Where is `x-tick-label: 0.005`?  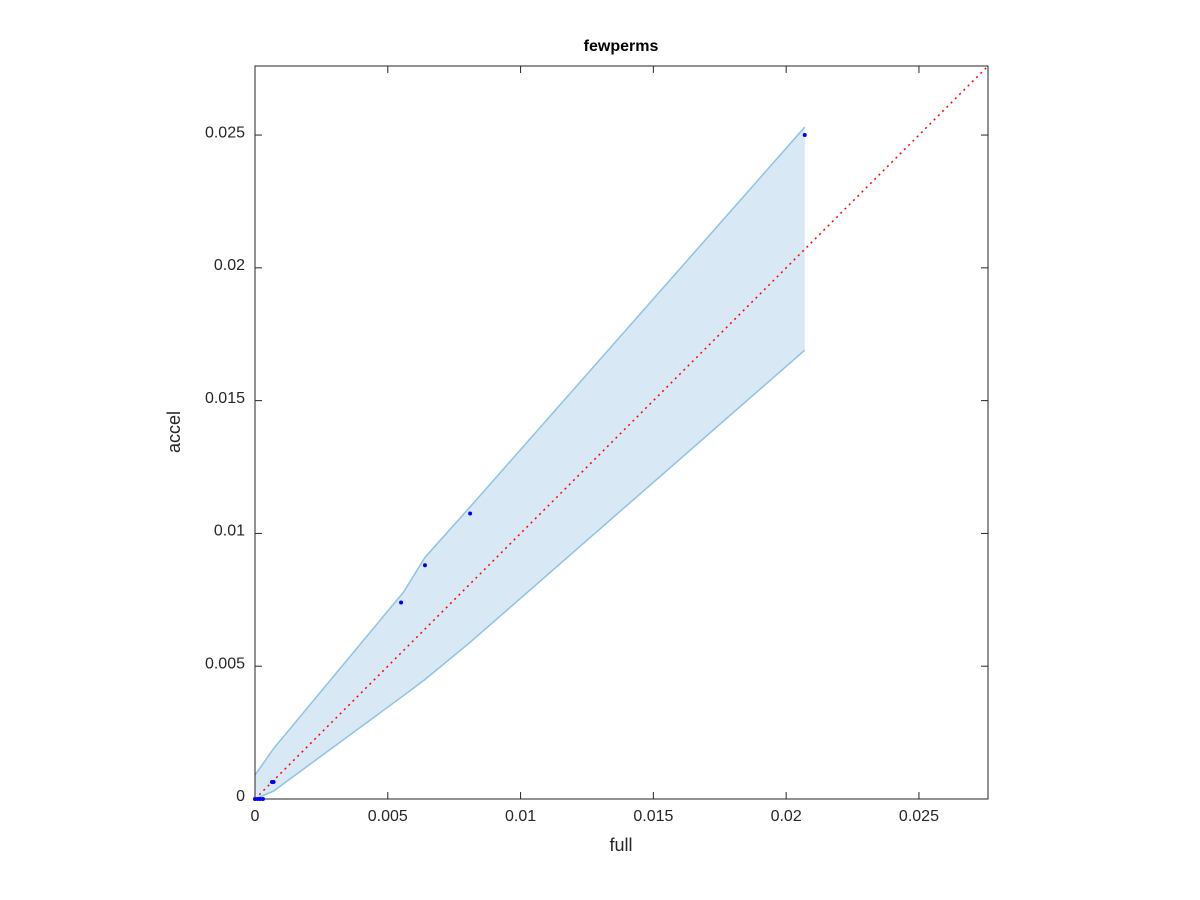
x-tick-label: 0.005 is located at coordinates (388, 816).